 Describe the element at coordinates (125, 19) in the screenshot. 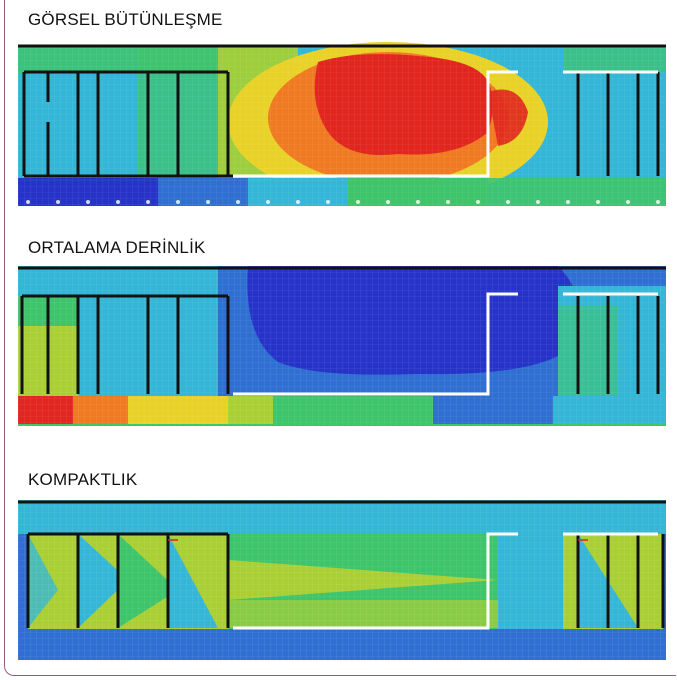

I see `panel-title-visual-integration: GÖRSEL BÜTÜNLEŞME` at that location.